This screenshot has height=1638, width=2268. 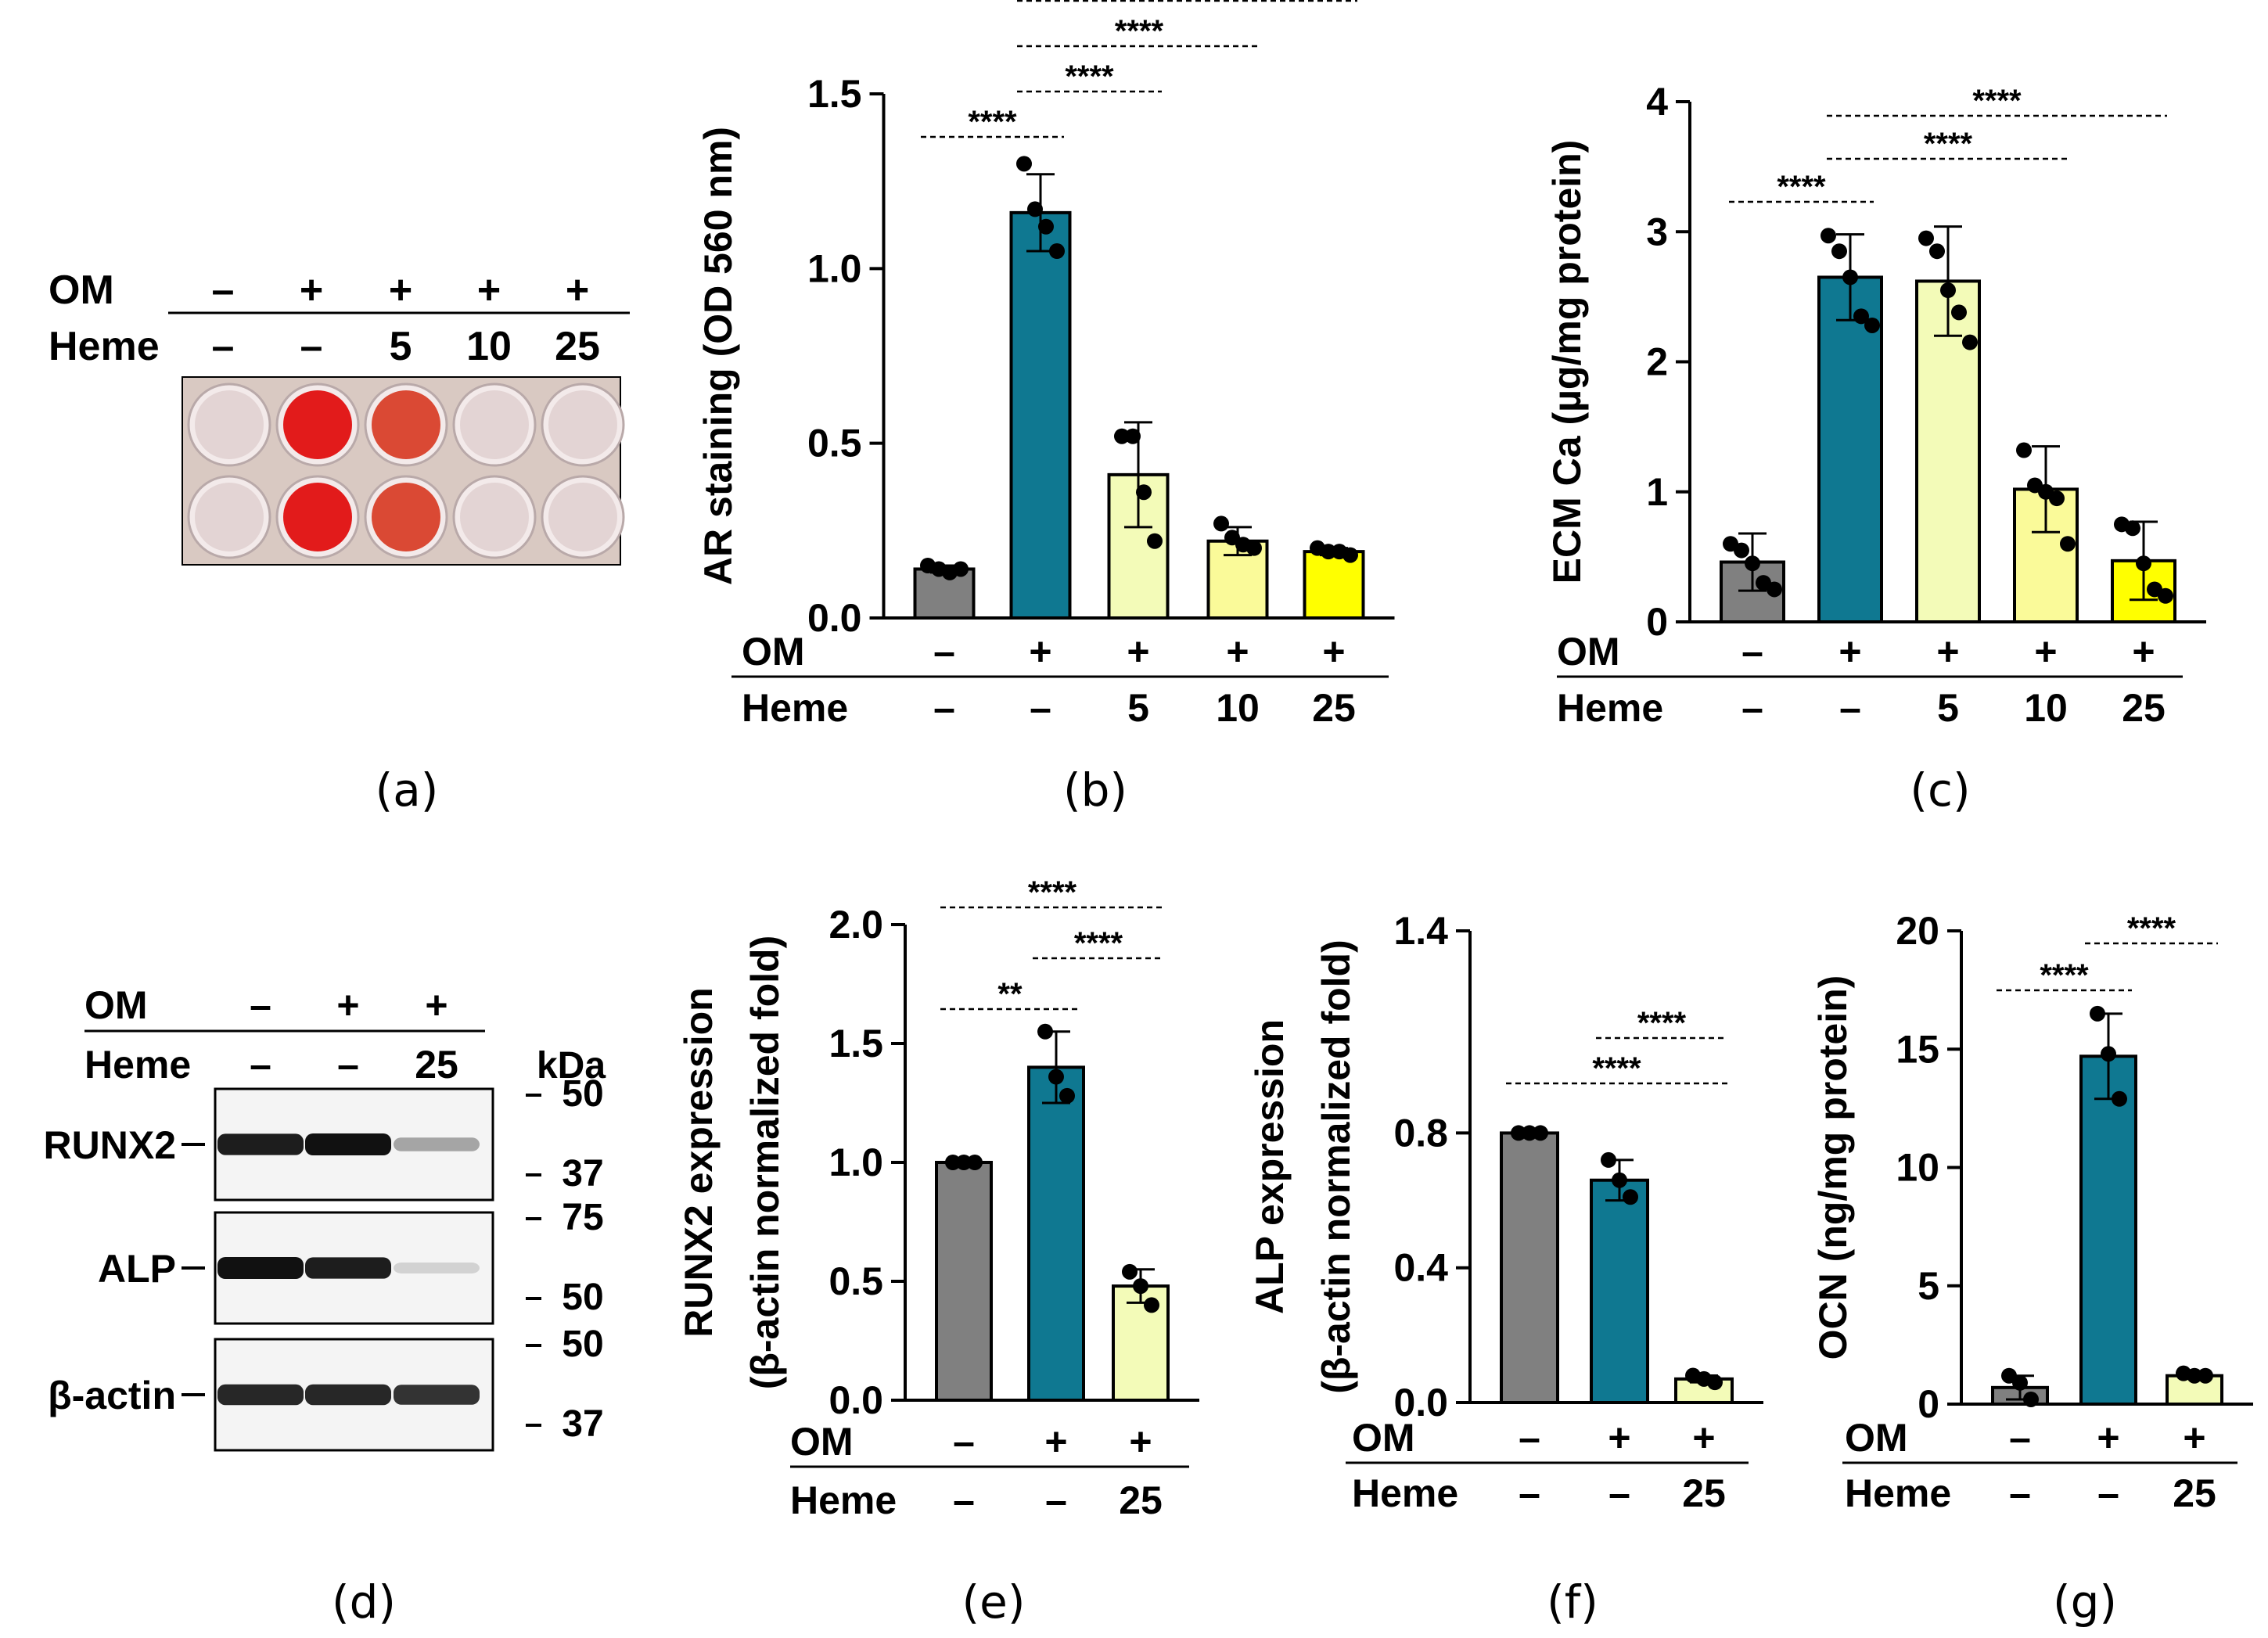 What do you see at coordinates (1657, 492) in the screenshot?
I see `y-tick-label: 1` at bounding box center [1657, 492].